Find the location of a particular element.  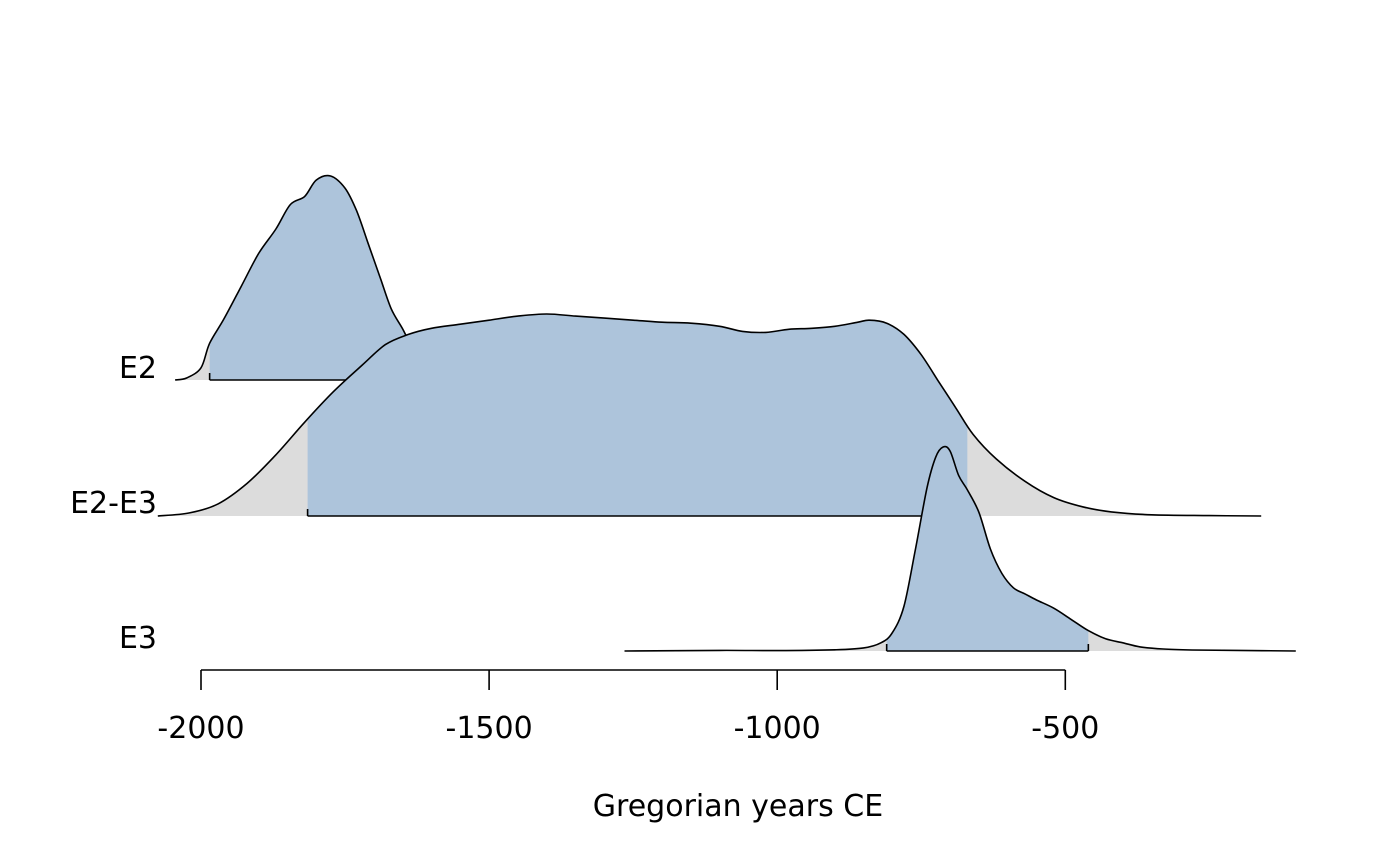

row-labels: E2 E2-E3 E3 is located at coordinates (113, 503).